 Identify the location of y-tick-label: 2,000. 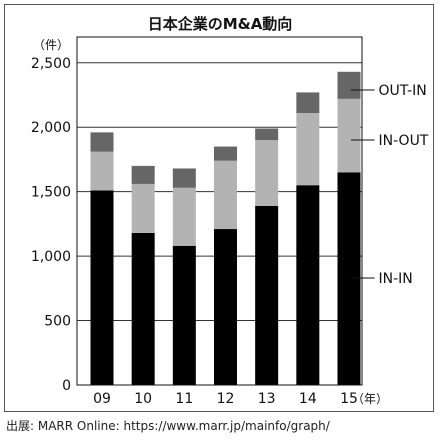
(51, 128).